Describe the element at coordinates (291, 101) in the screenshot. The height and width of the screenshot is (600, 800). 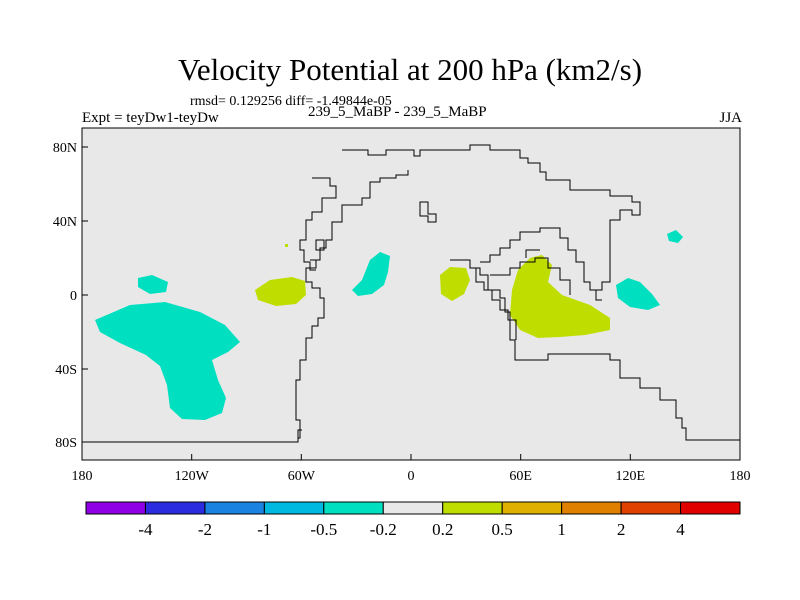
I see `stats-label: rmsd= 0.129256 diff= -1.49844e-05` at that location.